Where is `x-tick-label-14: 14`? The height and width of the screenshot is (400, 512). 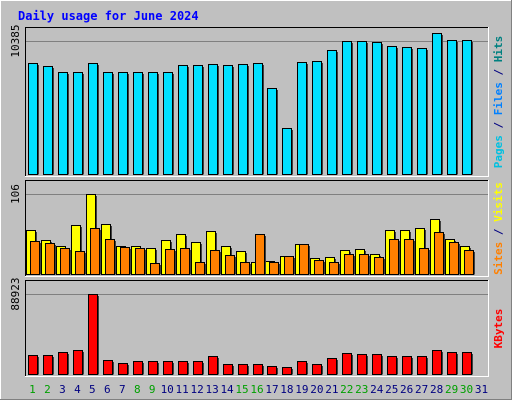 x-tick-label-14: 14 is located at coordinates (227, 389).